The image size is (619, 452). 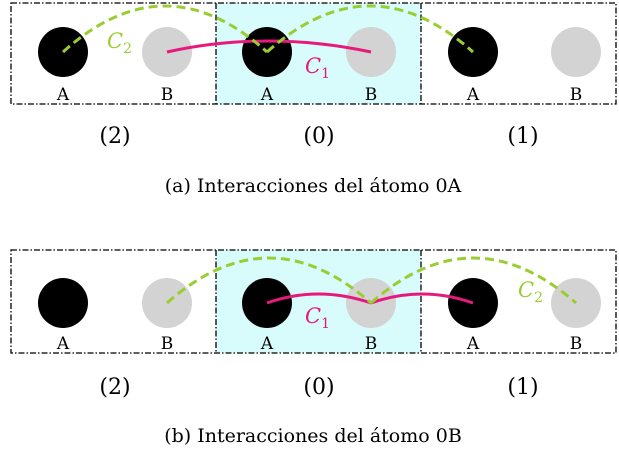 I want to click on caption-b: (b) Interacciones del átomo 0B, so click(x=313, y=436).